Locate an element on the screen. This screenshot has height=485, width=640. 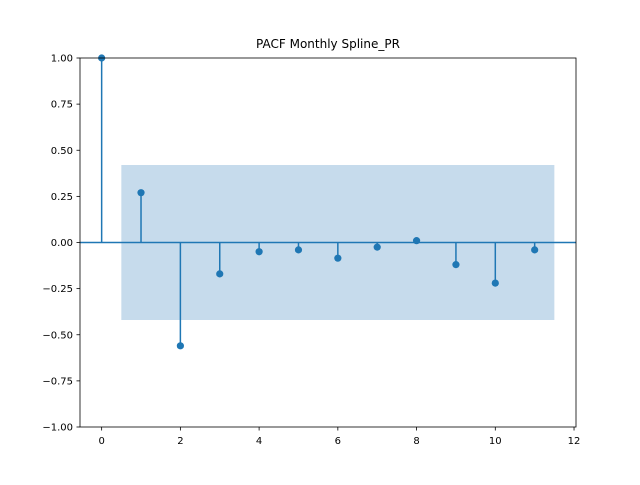
x-tick-label: 10 is located at coordinates (495, 441).